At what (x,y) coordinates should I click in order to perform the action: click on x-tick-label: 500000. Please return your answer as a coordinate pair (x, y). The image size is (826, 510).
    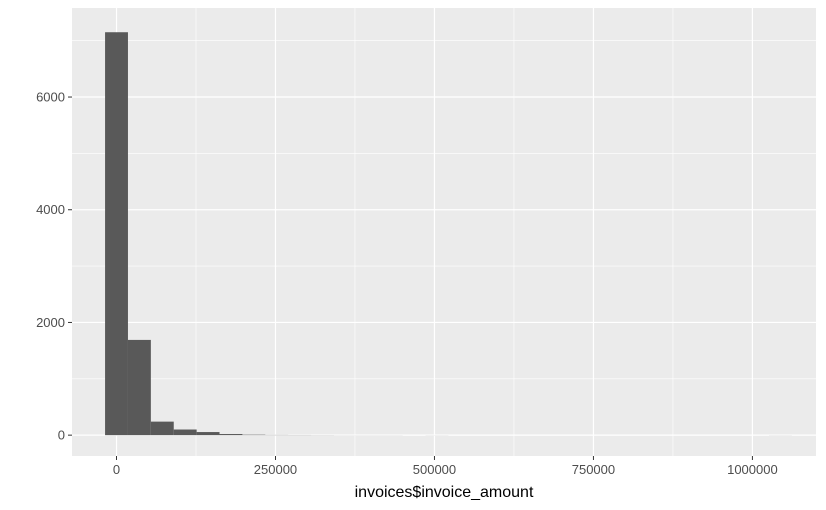
    Looking at the image, I should click on (434, 469).